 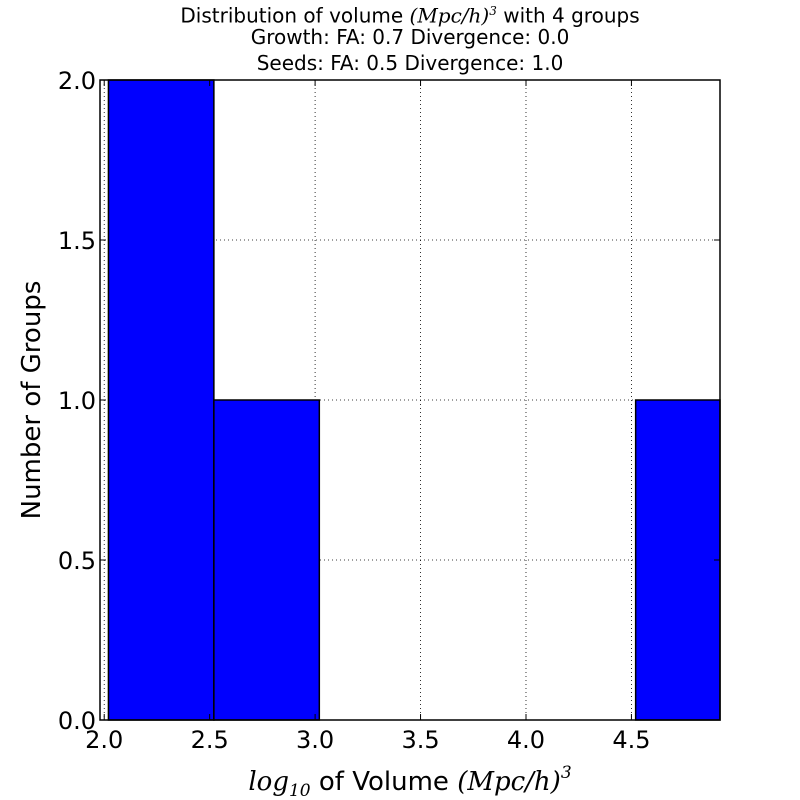 What do you see at coordinates (77, 81) in the screenshot?
I see `y-tick-label: 2.0` at bounding box center [77, 81].